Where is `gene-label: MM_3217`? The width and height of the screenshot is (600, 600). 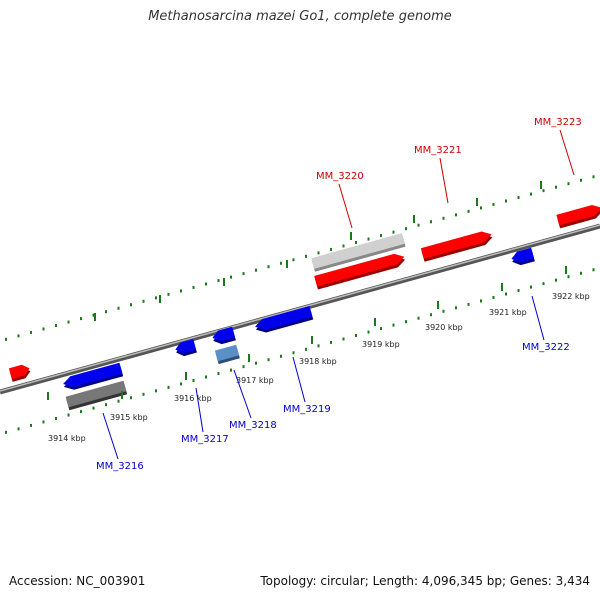 gene-label: MM_3217 is located at coordinates (205, 439).